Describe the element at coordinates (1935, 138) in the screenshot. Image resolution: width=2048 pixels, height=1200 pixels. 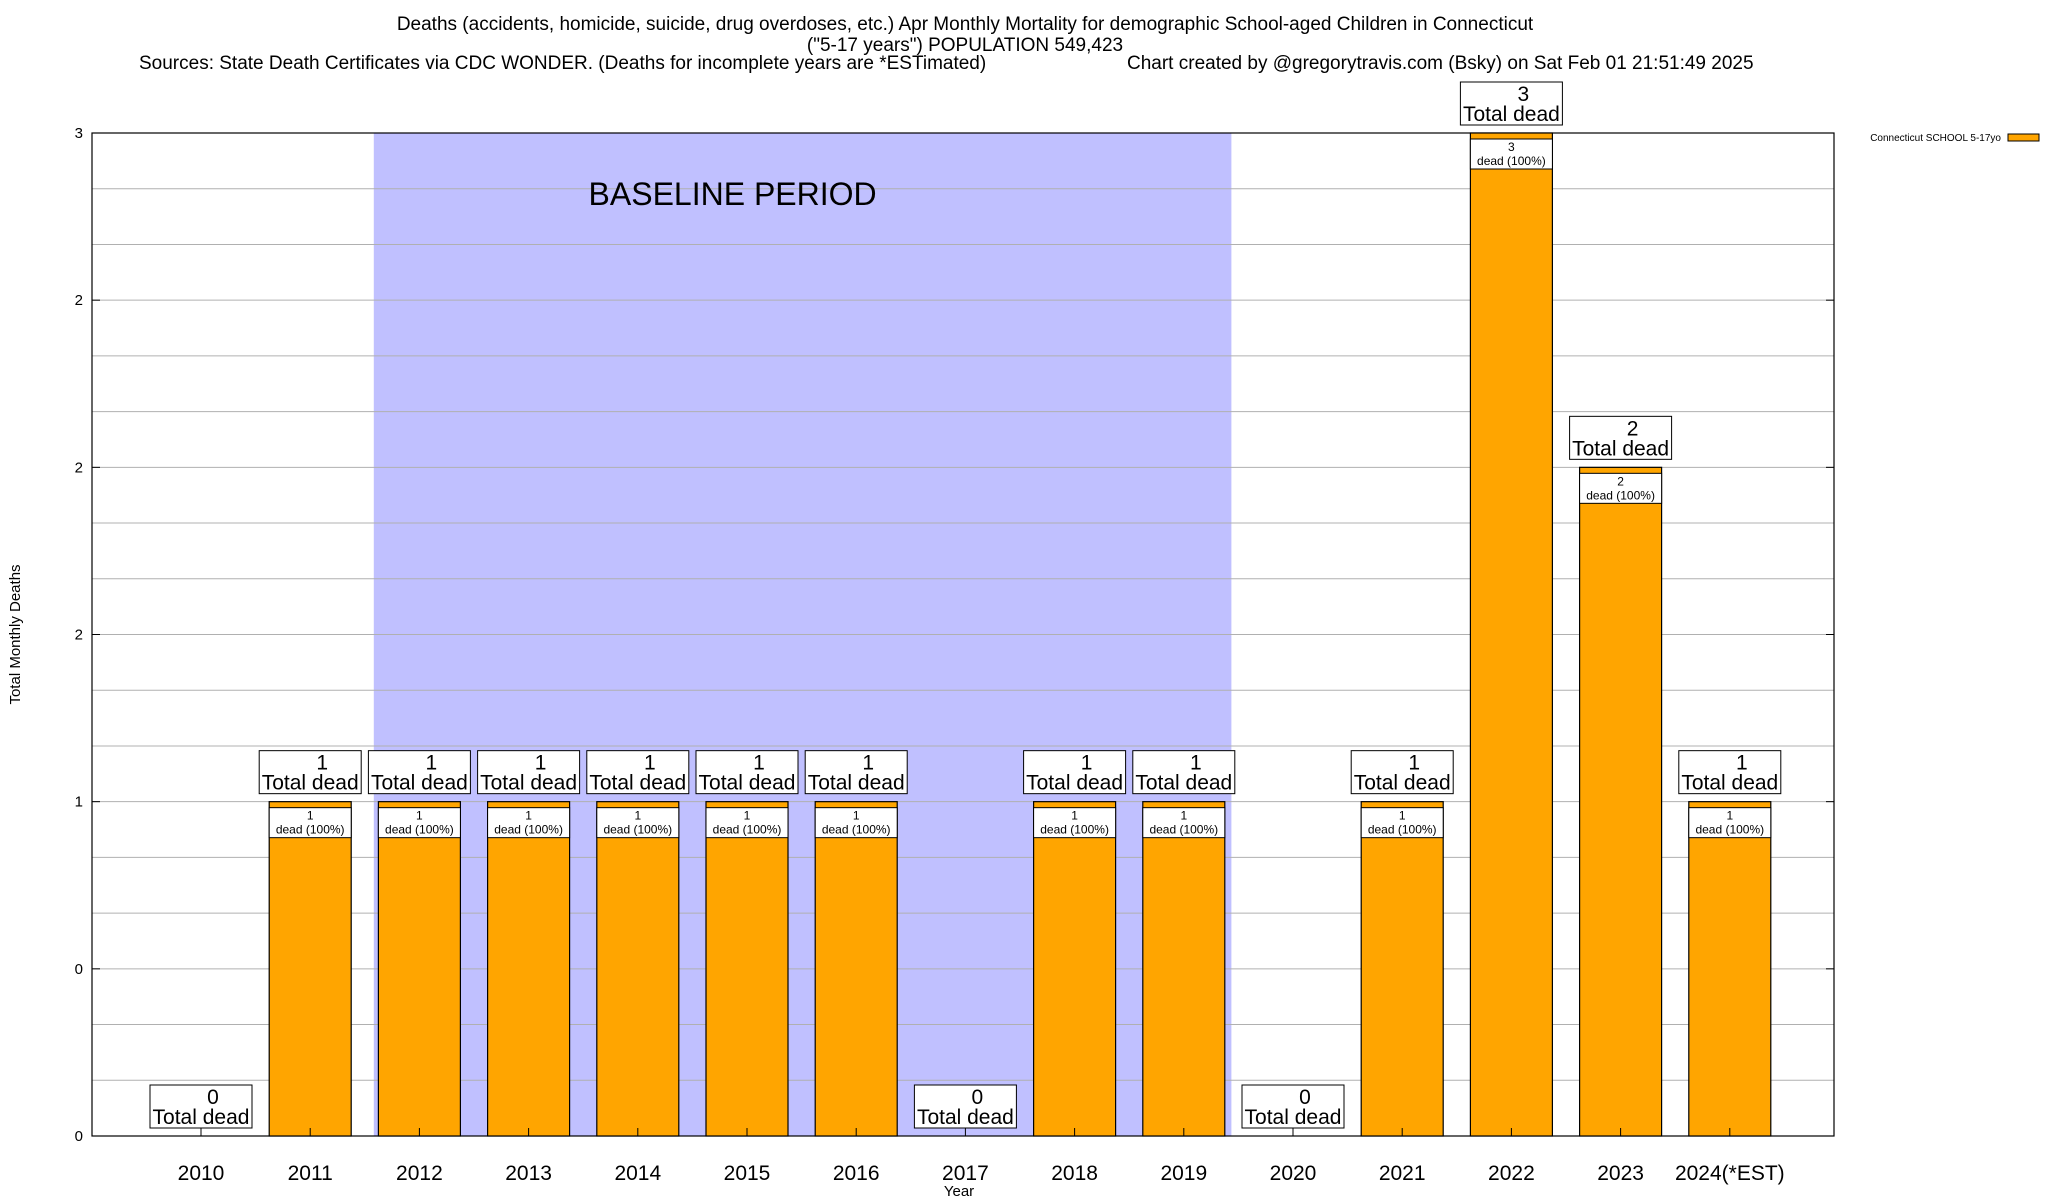
I see `legend-entry-label: Connecticut SCHOOL 5-17yo` at that location.